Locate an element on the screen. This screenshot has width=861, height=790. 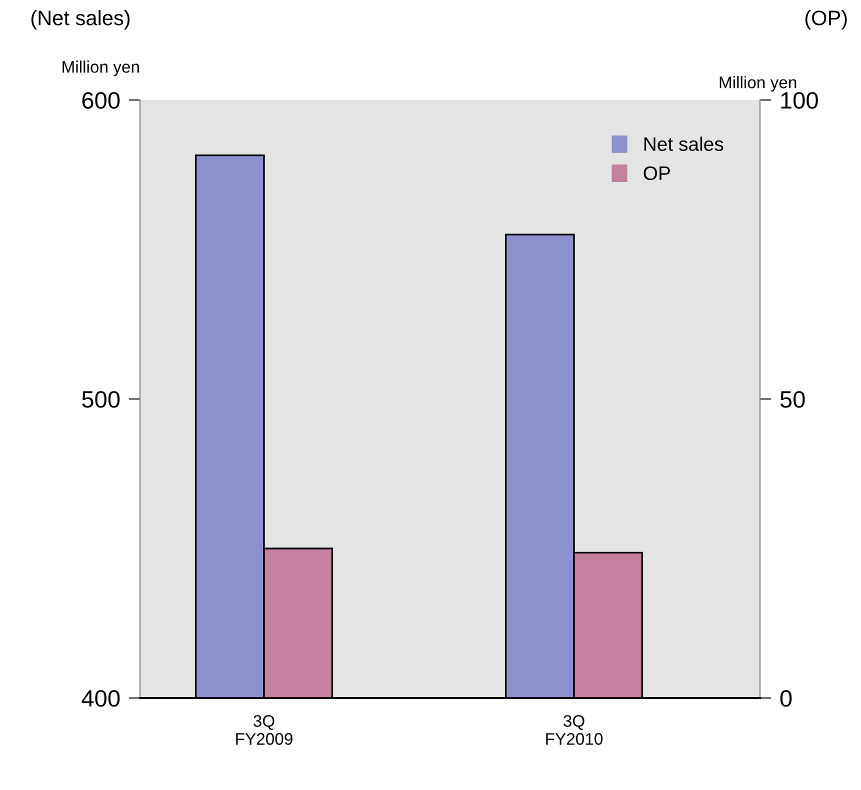
y2-tick-label: 100 is located at coordinates (799, 100).